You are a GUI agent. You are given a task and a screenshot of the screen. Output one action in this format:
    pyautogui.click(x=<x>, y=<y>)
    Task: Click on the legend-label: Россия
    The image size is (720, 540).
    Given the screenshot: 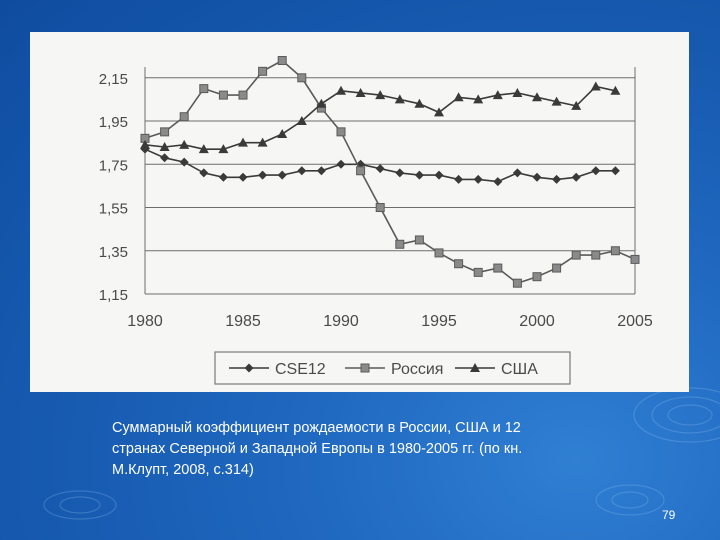 What is the action you would take?
    pyautogui.click(x=417, y=369)
    